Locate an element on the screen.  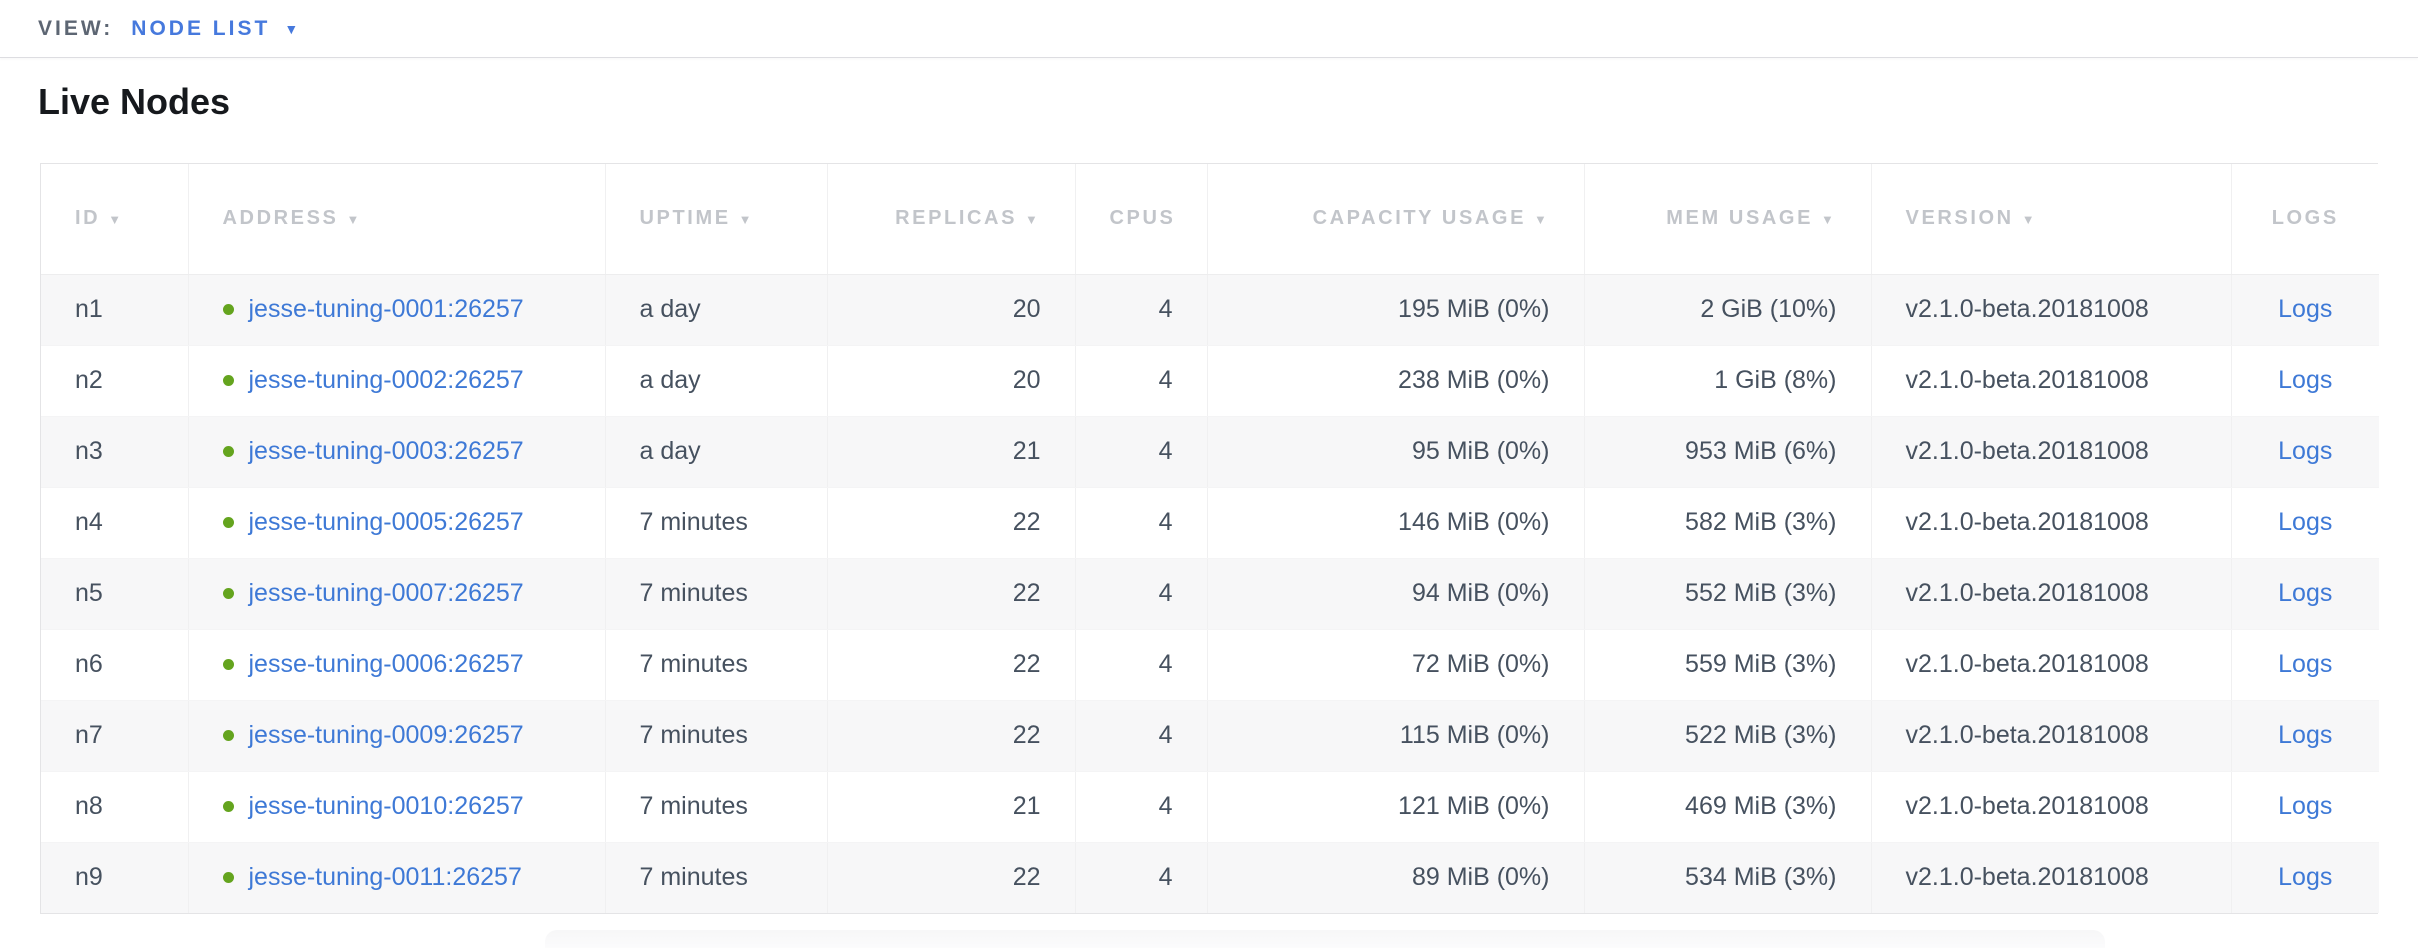
column-header-capacity-usage: CAPACITY USAGE ▼ is located at coordinates (1396, 219).